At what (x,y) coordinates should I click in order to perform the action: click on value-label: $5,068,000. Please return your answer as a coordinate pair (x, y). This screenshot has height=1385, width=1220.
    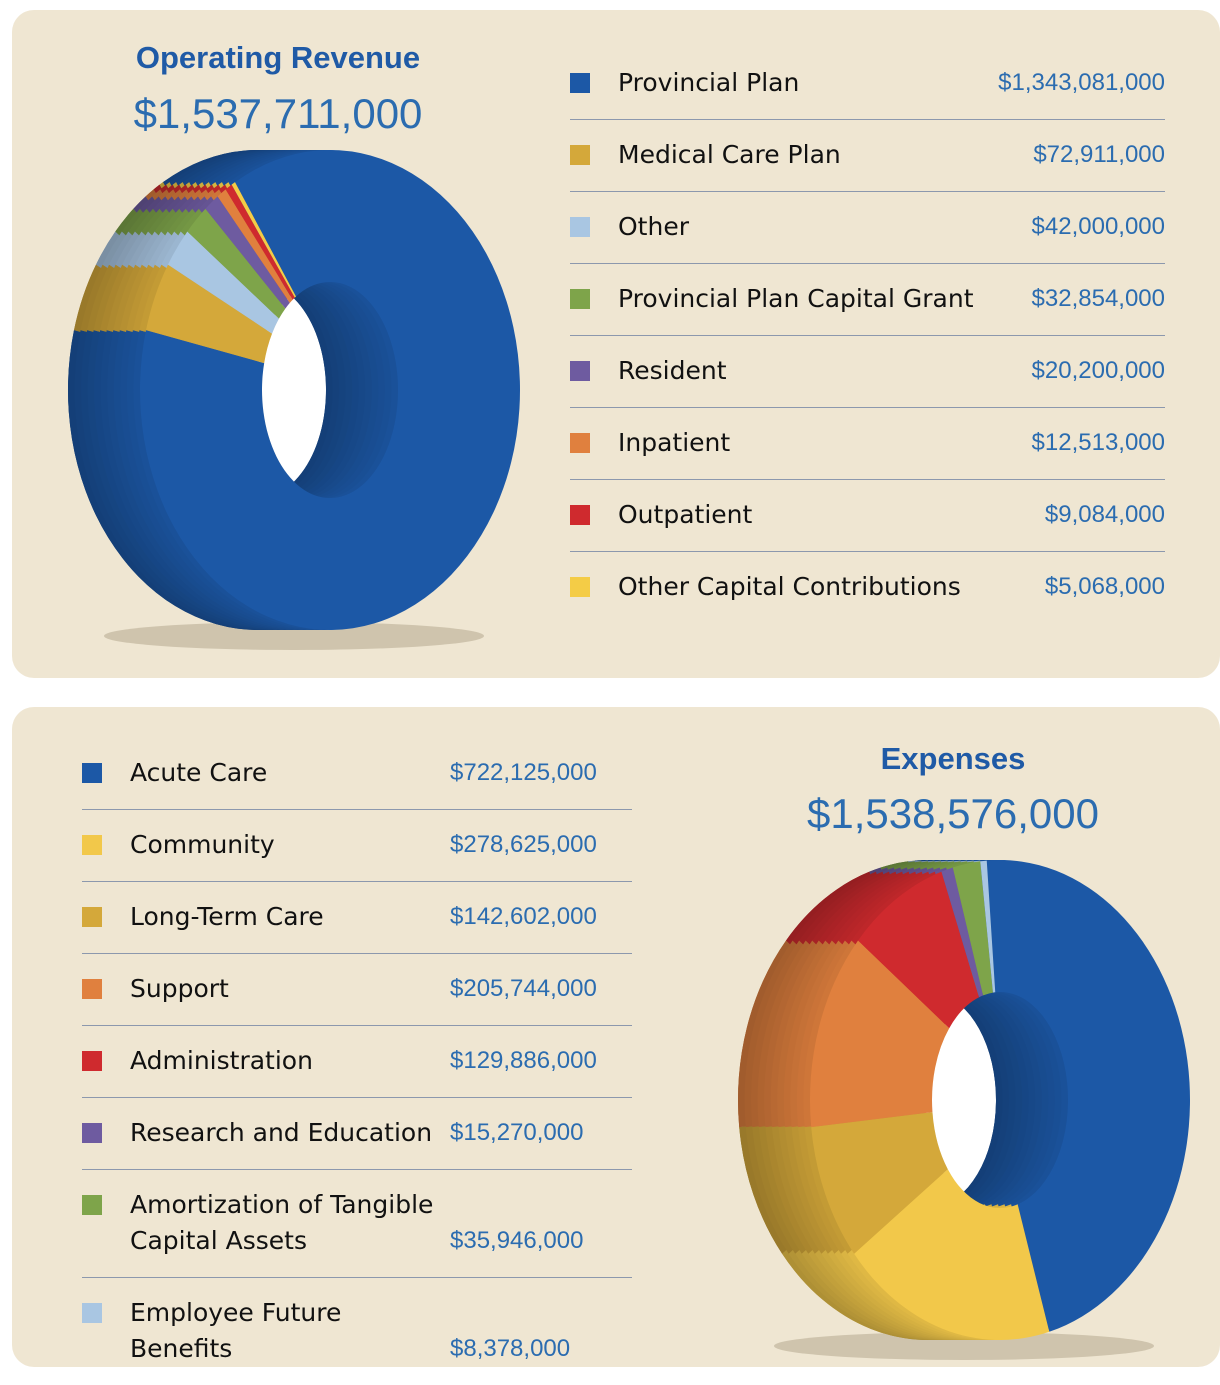
    Looking at the image, I should click on (1104, 586).